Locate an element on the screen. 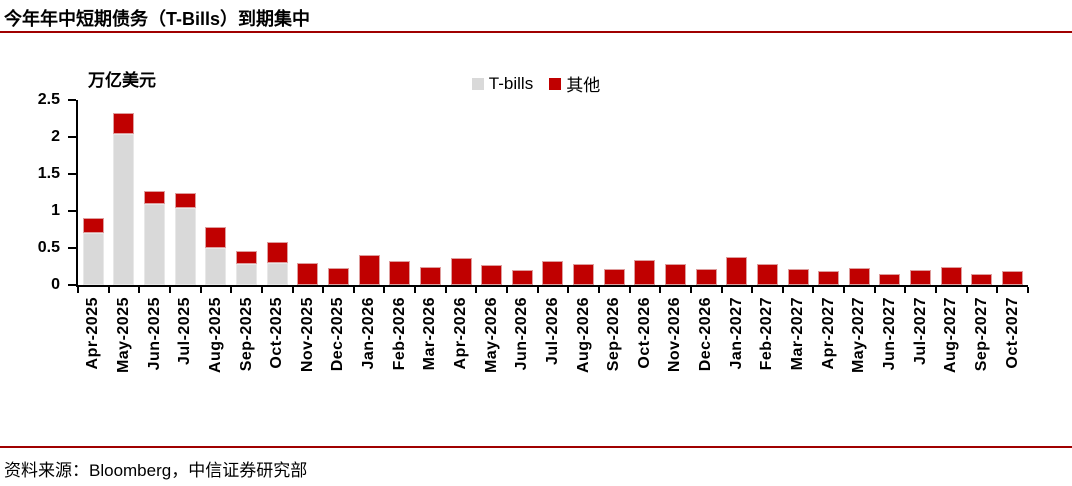  x-tick-label: Sep-2026 is located at coordinates (614, 347).